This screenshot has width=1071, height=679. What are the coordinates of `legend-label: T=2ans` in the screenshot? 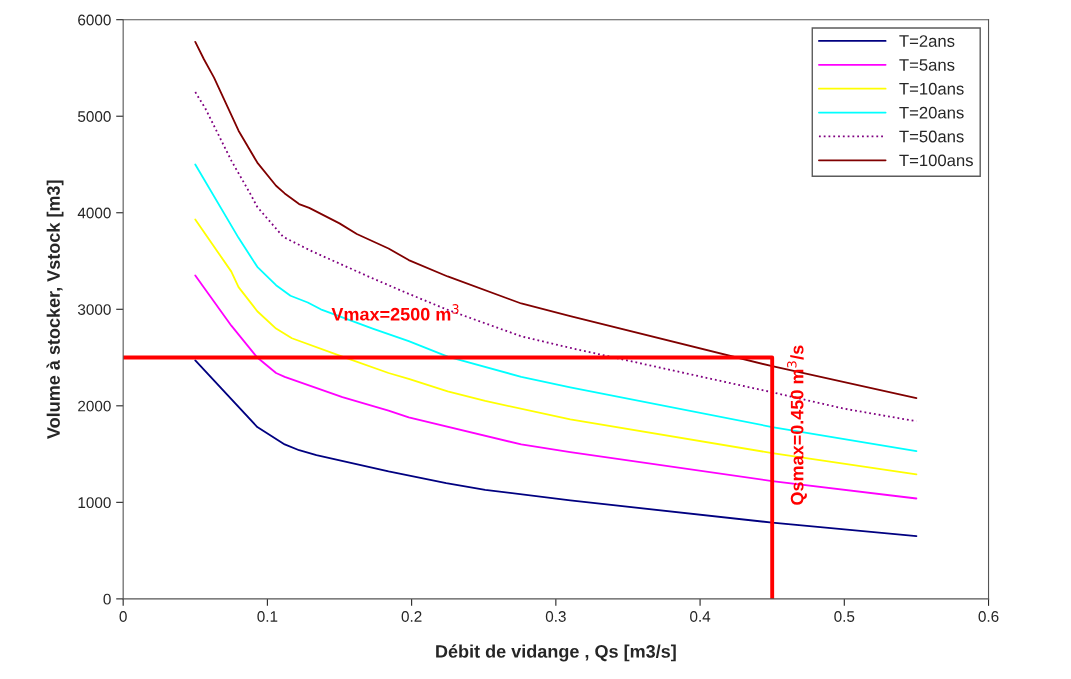 It's located at (927, 41).